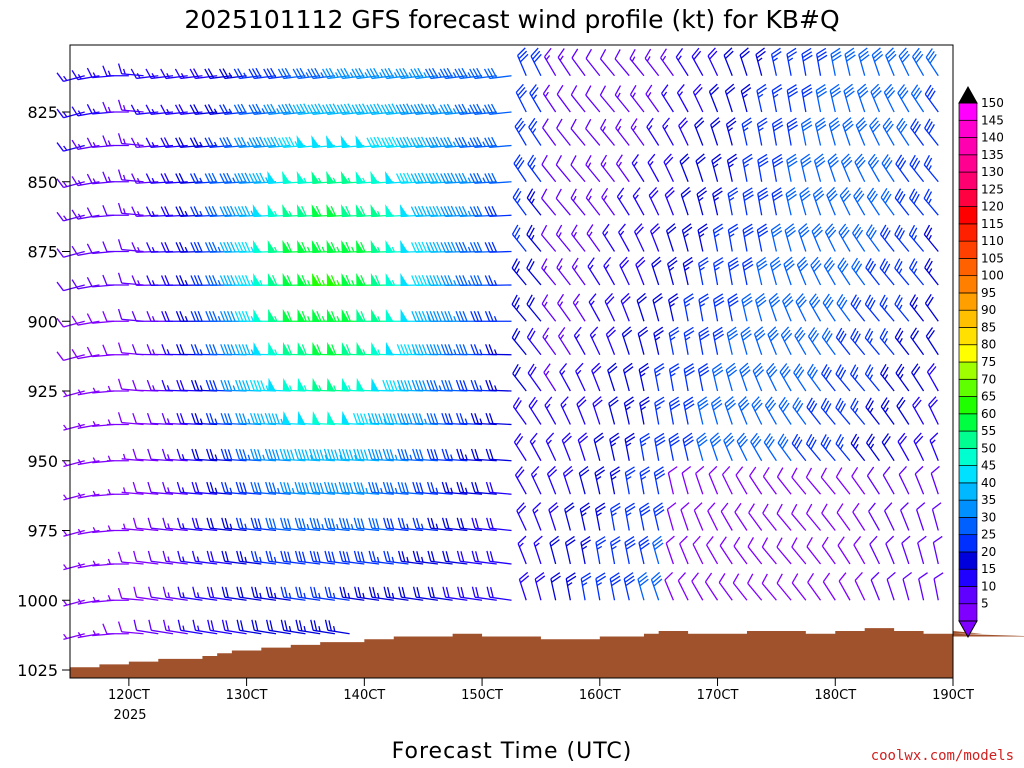 The image size is (1024, 768). I want to click on x-axis: 120CT 130CT 140CT 150CT 160CT 170CT 180CT 190CT, so click(541, 690).